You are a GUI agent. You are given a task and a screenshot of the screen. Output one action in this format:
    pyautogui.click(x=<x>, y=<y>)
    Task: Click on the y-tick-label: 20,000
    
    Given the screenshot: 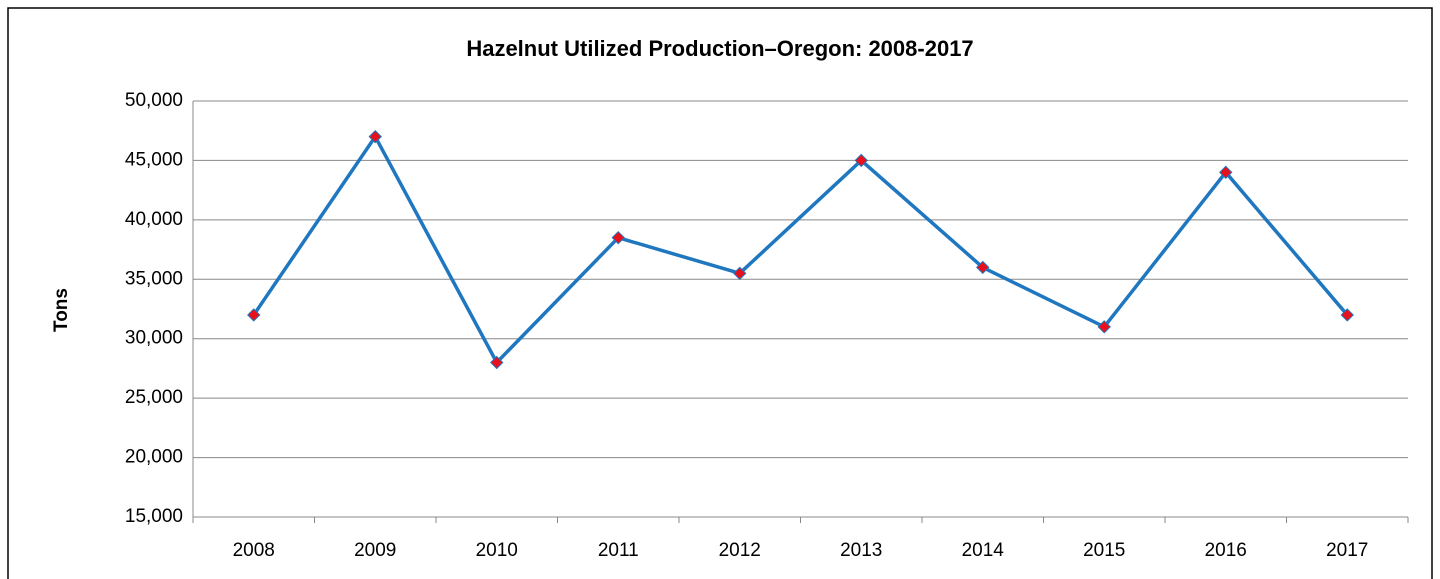 What is the action you would take?
    pyautogui.click(x=154, y=457)
    